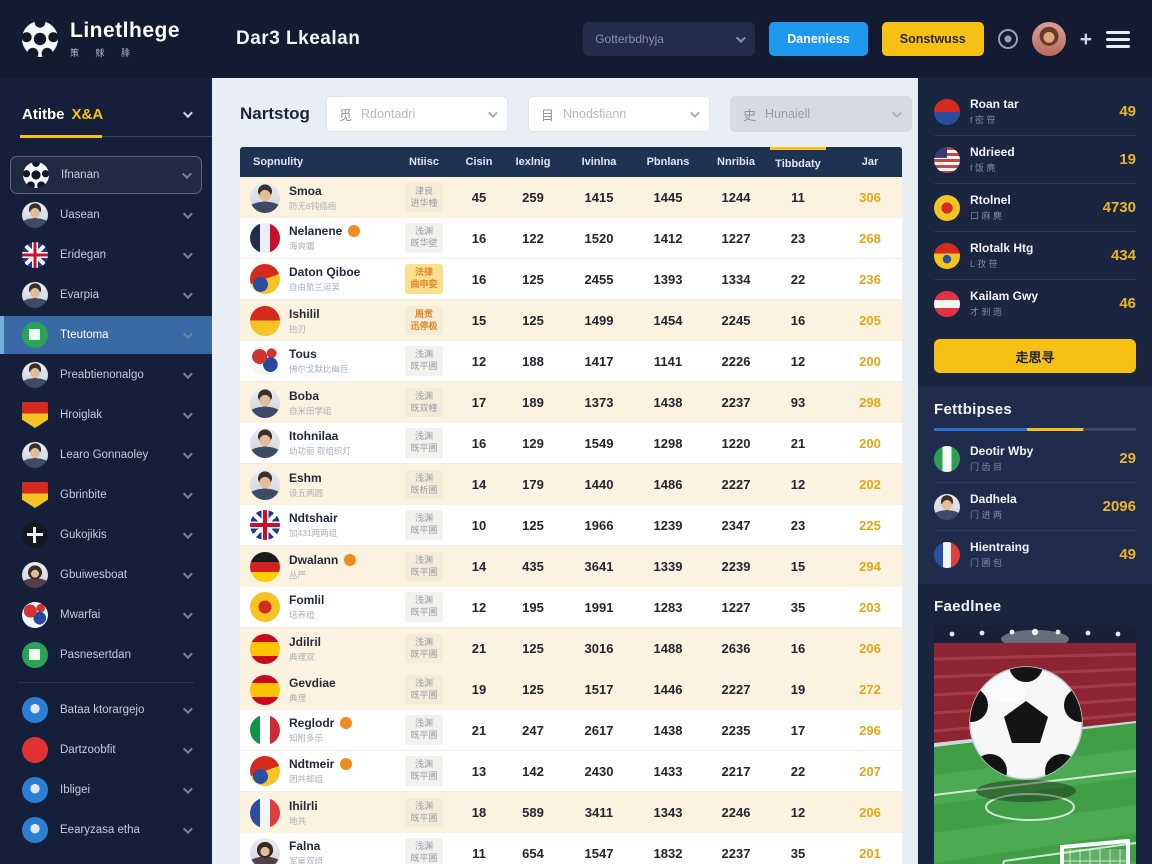 The image size is (1152, 864). Describe the element at coordinates (870, 197) in the screenshot. I see `total-value: 306` at that location.